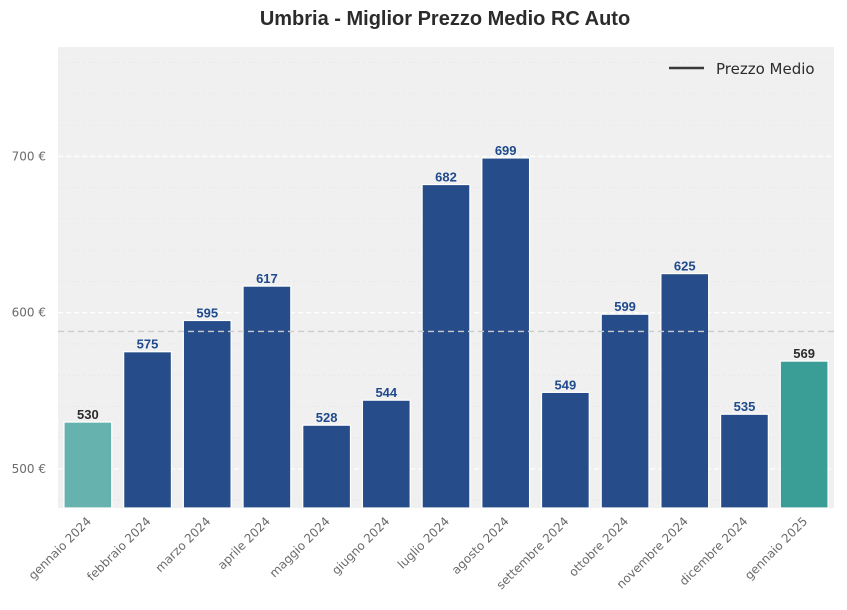  I want to click on legend-label: Prezzo Medio, so click(765, 69).